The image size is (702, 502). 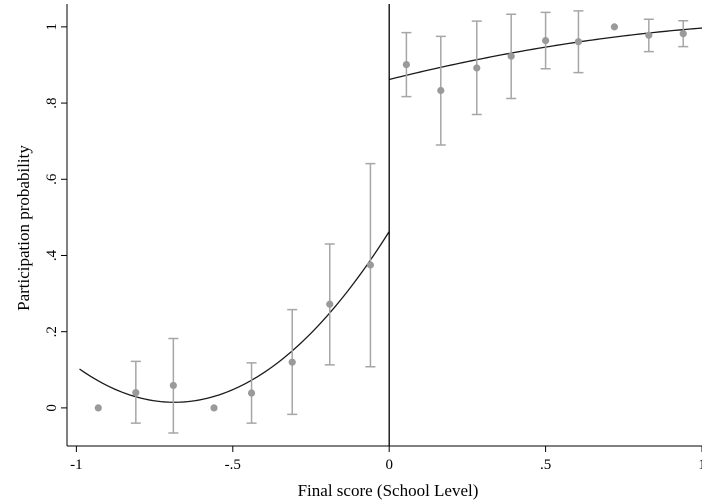 I want to click on x-axis-title: Final score (School Level), so click(x=388, y=490).